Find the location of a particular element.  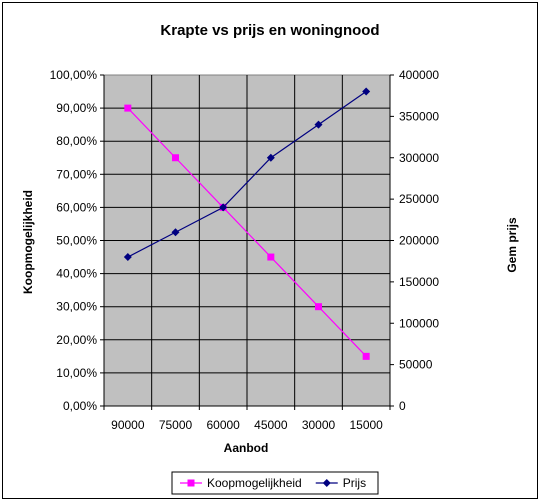

right-tick-label: 100000 is located at coordinates (419, 323).